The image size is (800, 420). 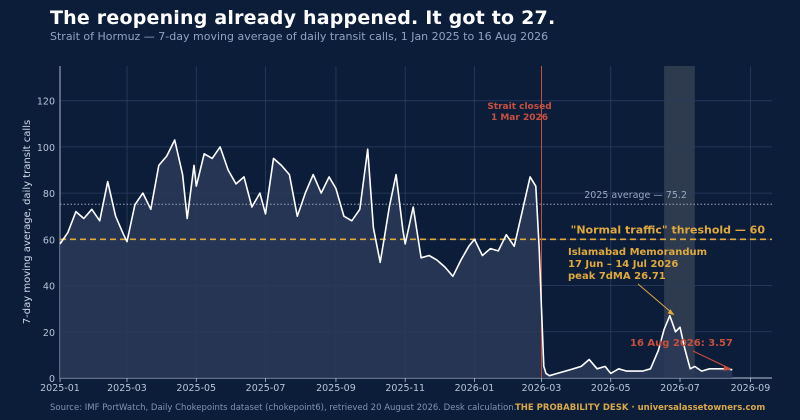 I want to click on y-tick-label: 0, so click(x=52, y=379).